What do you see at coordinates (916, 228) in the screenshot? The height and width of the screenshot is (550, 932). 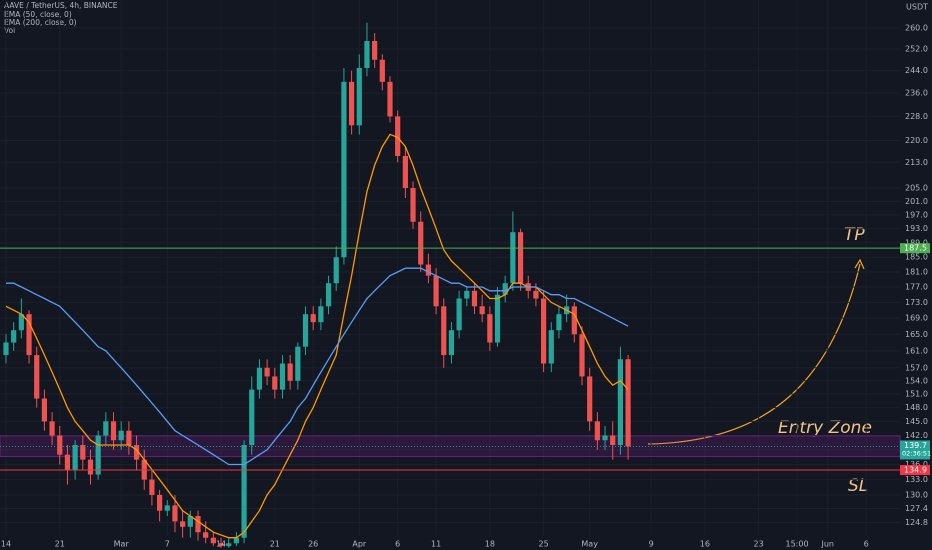 I see `y-tick-label: 193.0` at bounding box center [916, 228].